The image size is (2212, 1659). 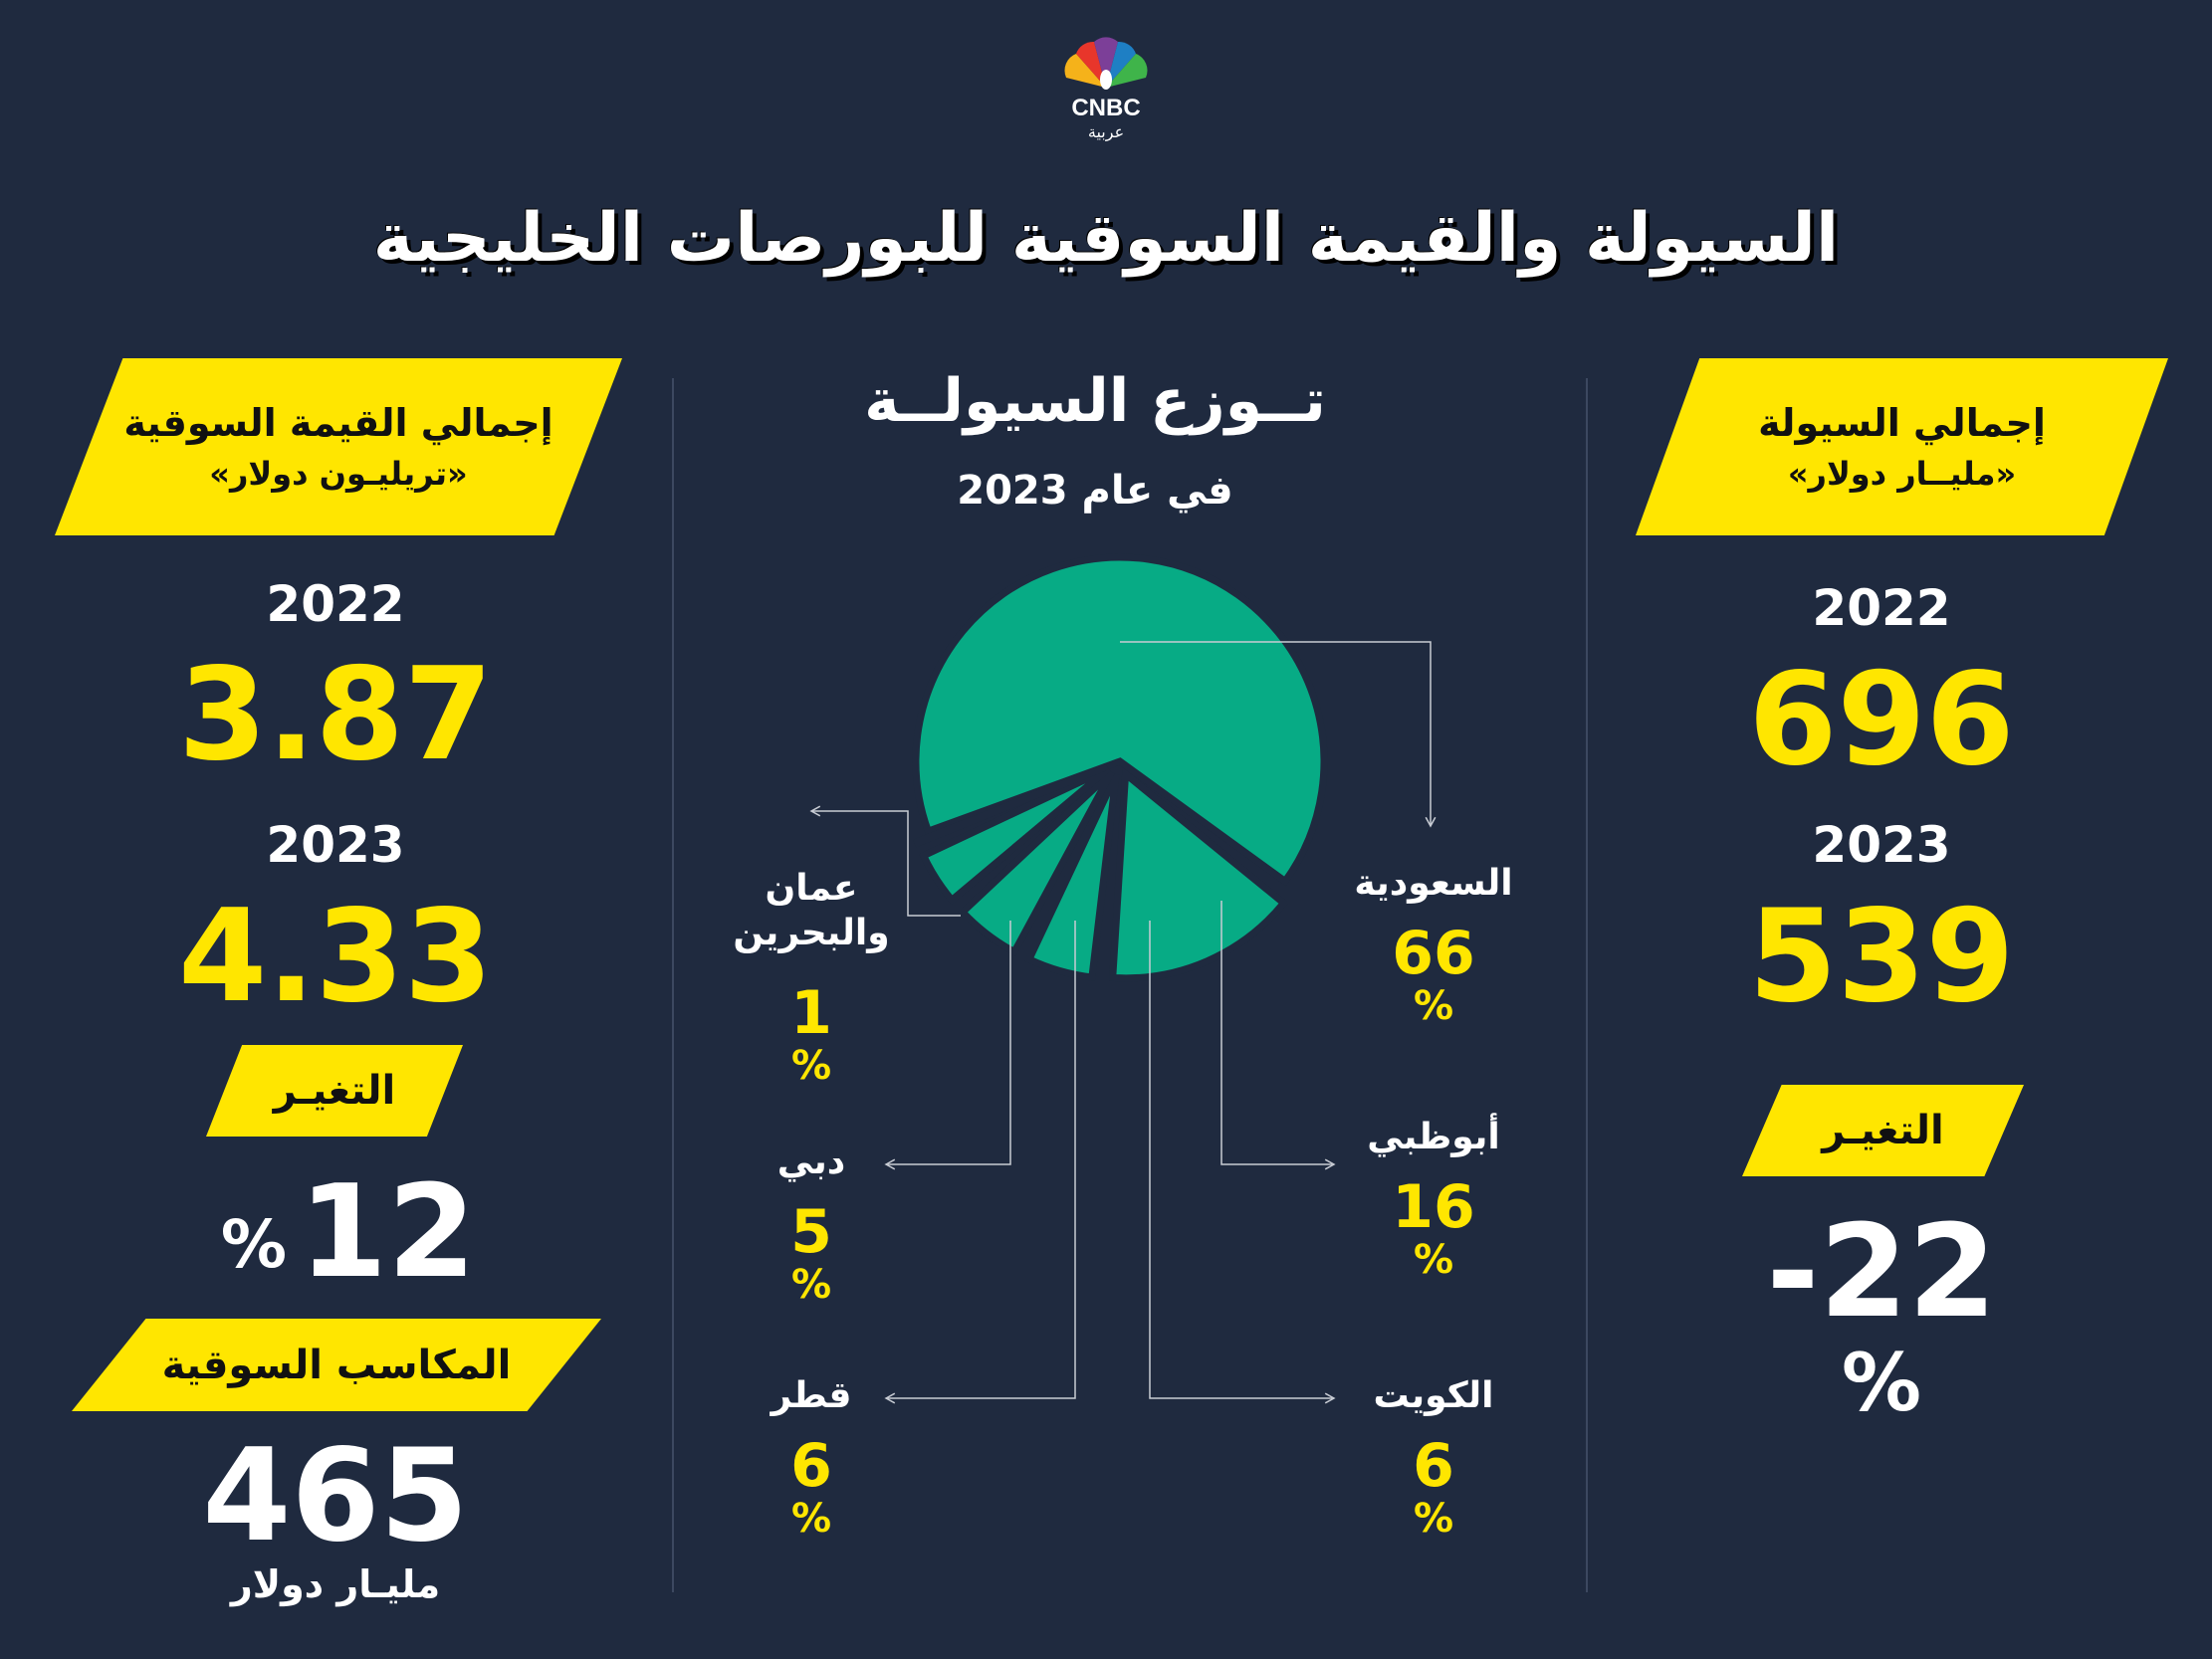 I want to click on pie-label-0: السعودية 66%, so click(x=1433, y=945).